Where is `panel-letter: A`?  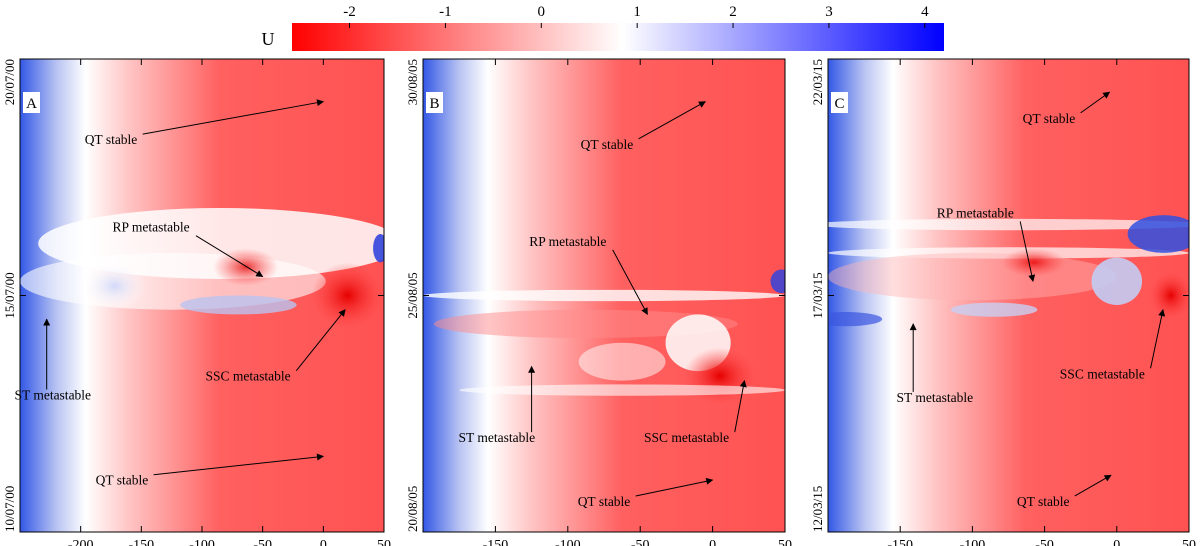
panel-letter: A is located at coordinates (31, 104).